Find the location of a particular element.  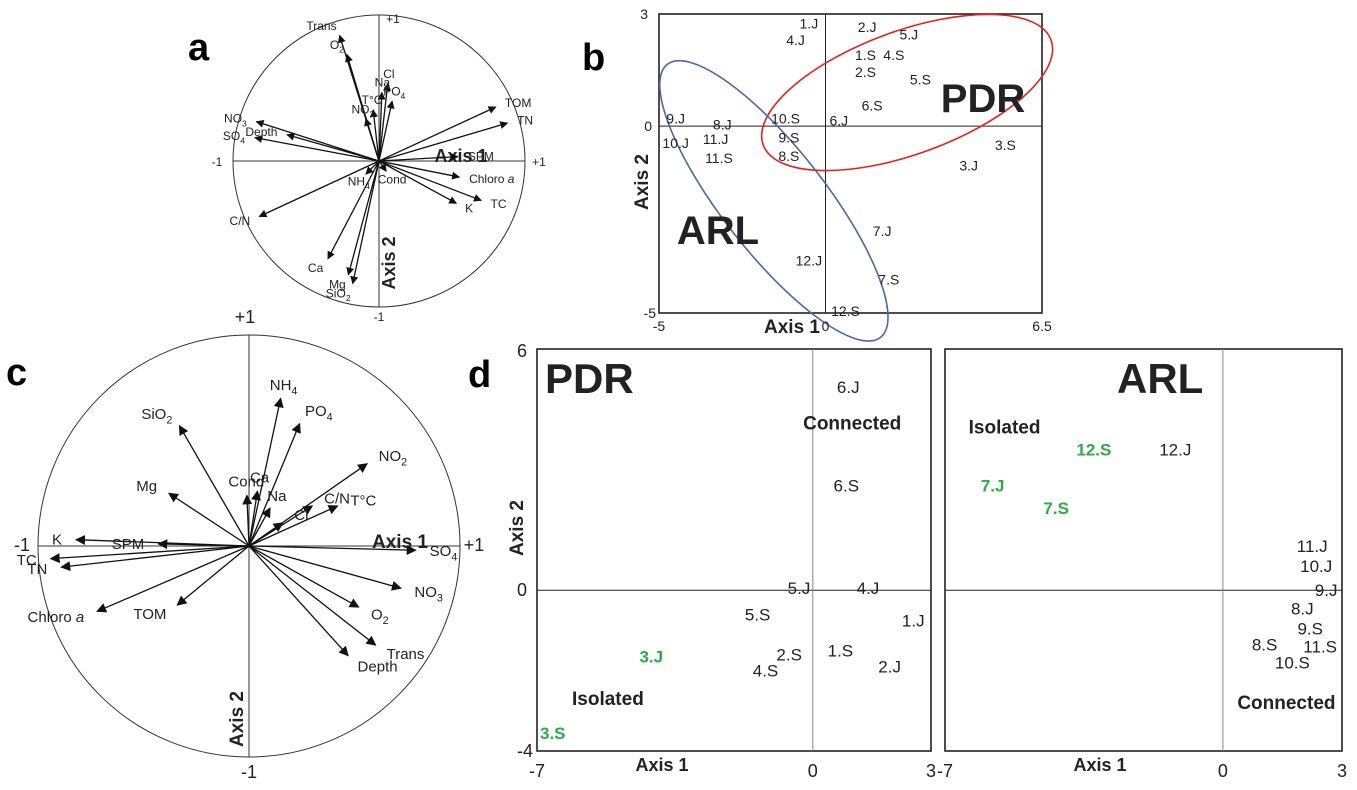

tick-label-right: +1 is located at coordinates (474, 545).